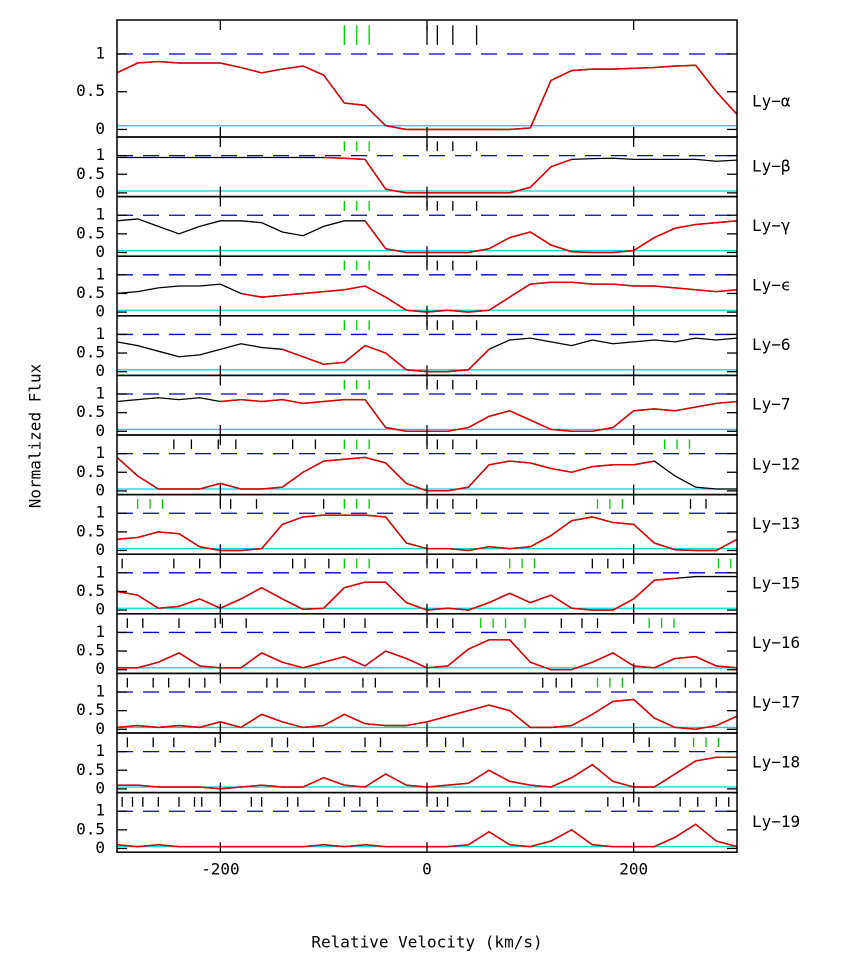 The height and width of the screenshot is (969, 868). Describe the element at coordinates (771, 404) in the screenshot. I see `panel-label: Ly−7` at that location.